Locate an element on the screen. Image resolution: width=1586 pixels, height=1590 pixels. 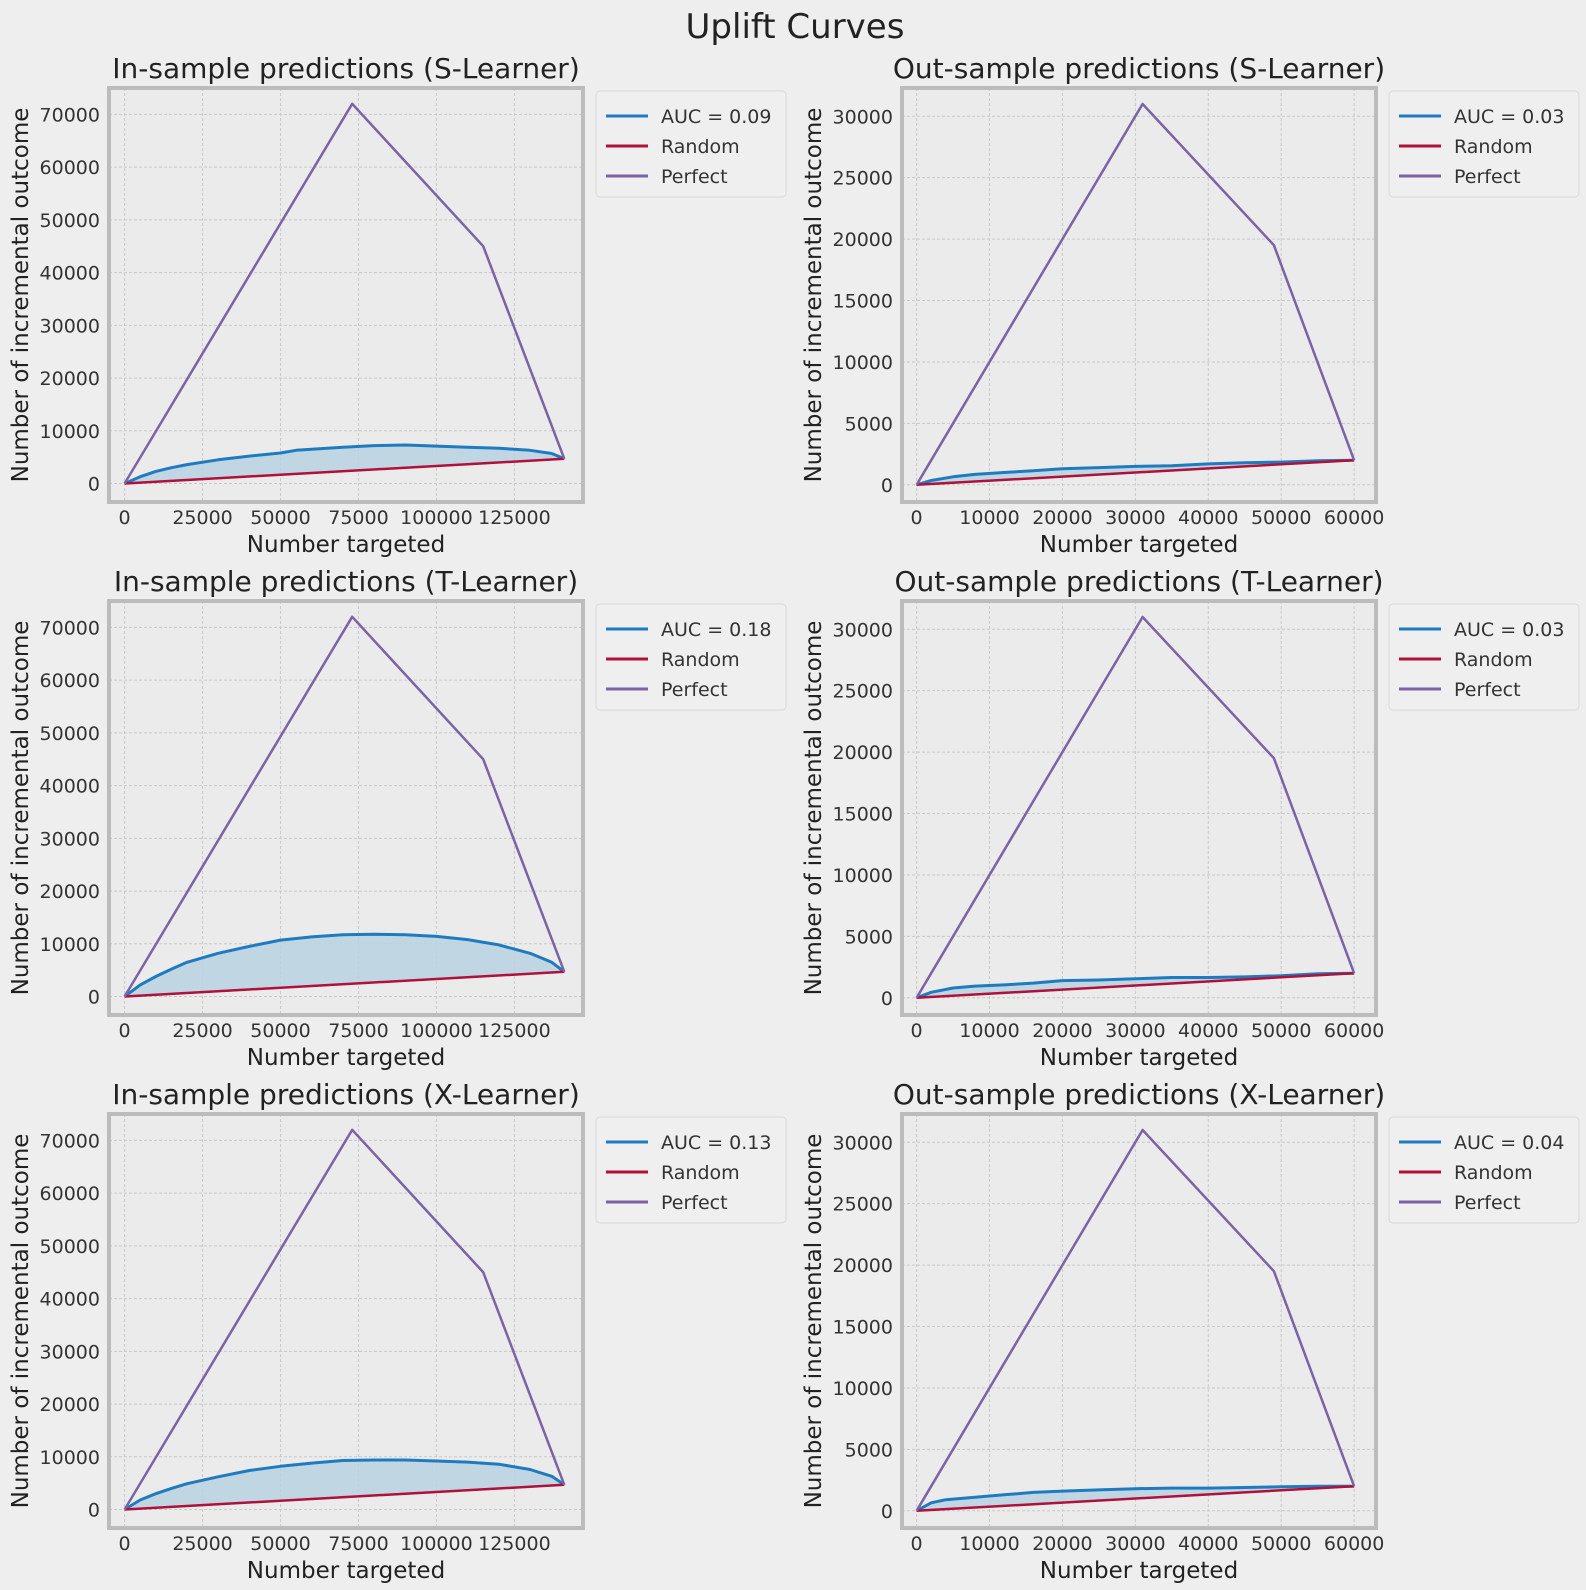
y-tick-label: 25000 is located at coordinates (863, 692).